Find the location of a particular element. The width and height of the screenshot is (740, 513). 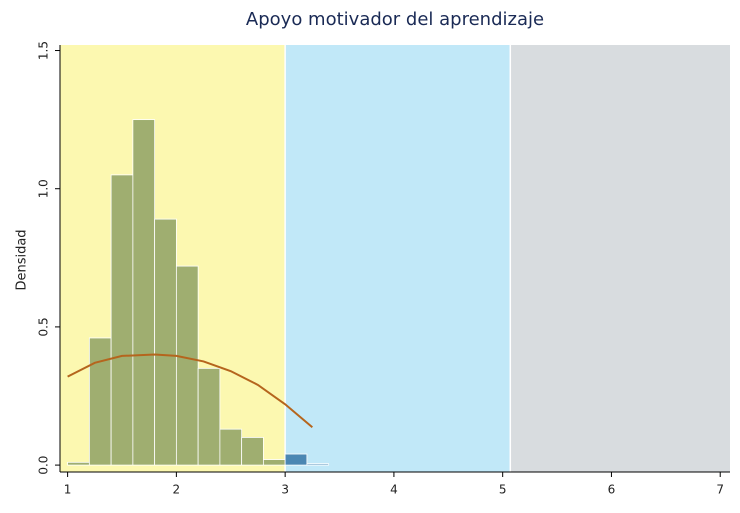

chart-title: Apoyo motivador del aprendizaje is located at coordinates (395, 19).